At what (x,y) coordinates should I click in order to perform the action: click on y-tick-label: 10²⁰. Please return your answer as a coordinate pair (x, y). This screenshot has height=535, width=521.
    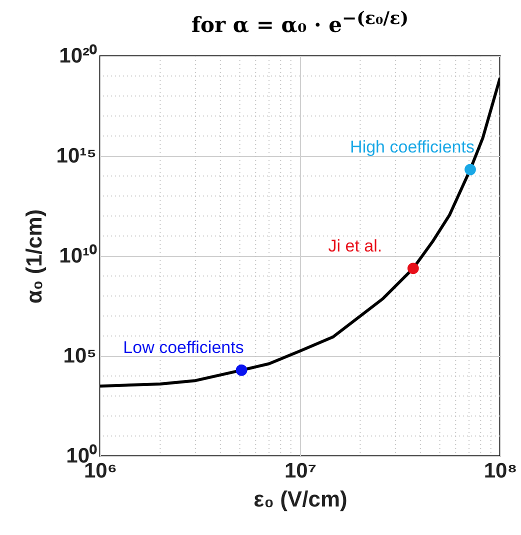
    Looking at the image, I should click on (78, 56).